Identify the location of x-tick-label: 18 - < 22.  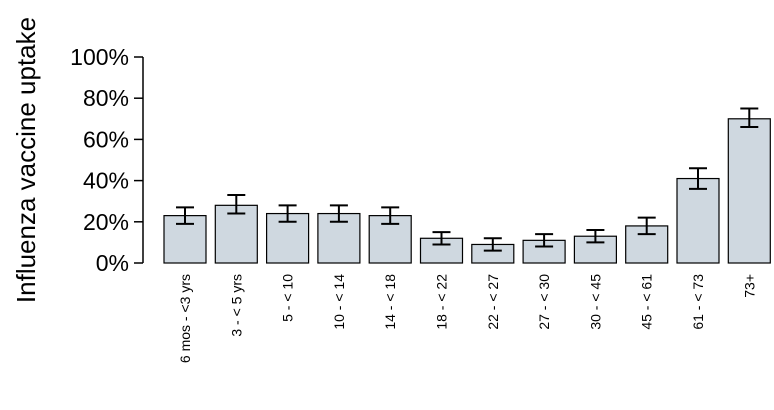
(442, 302).